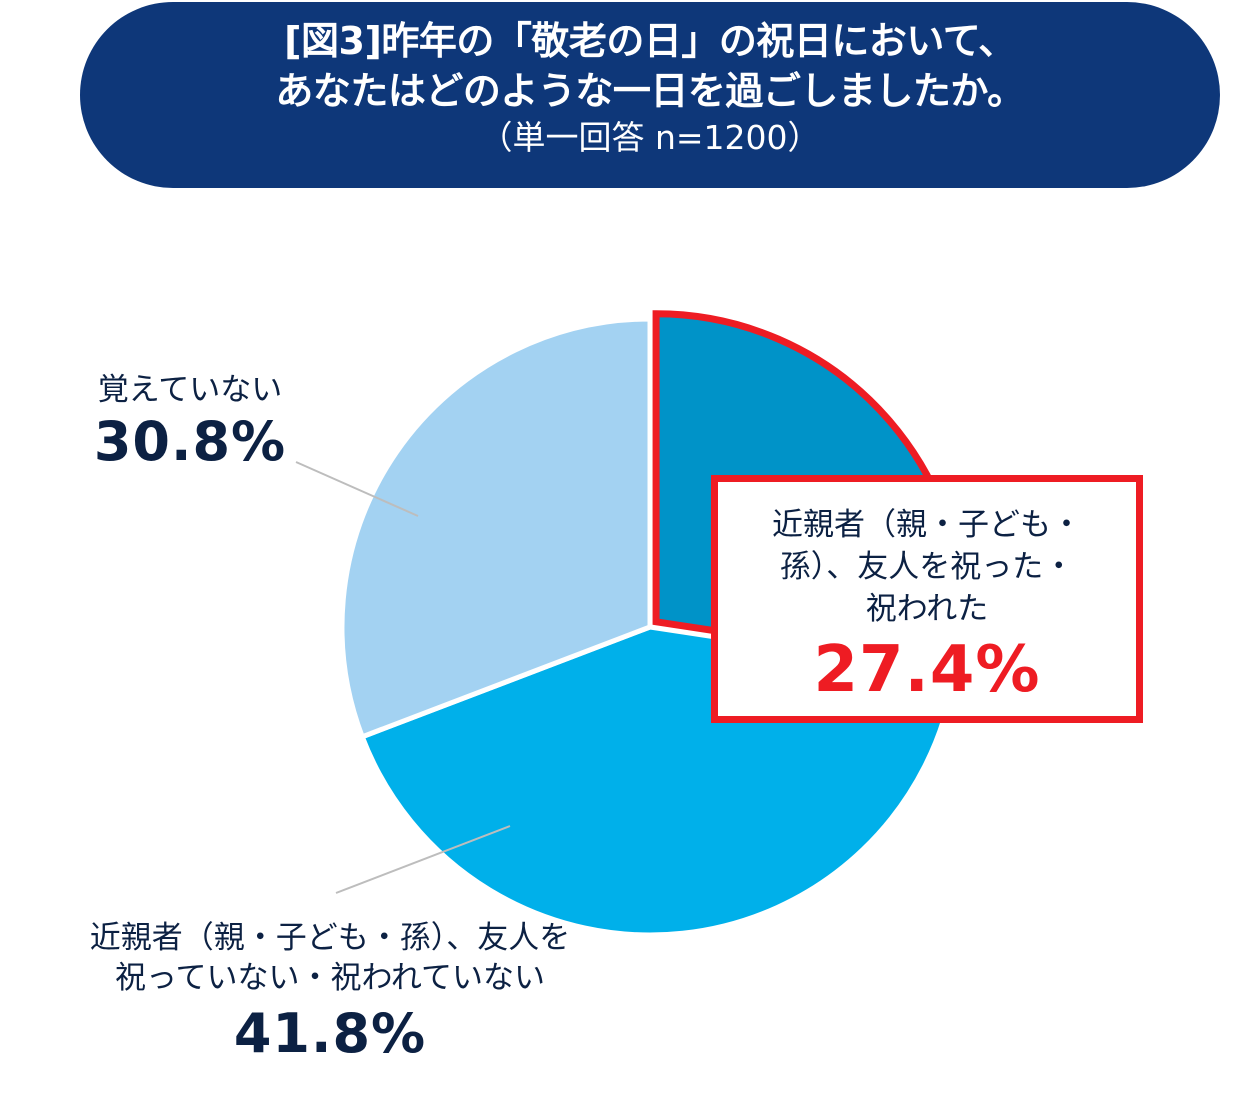  What do you see at coordinates (190, 441) in the screenshot?
I see `slice-label-unremembered-value: 30.8%` at bounding box center [190, 441].